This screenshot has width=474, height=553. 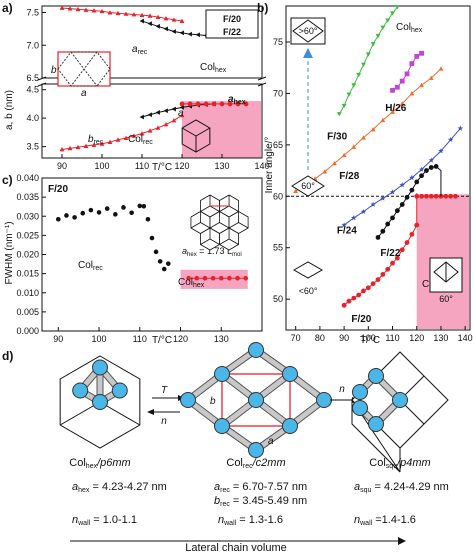 What do you see at coordinates (42, 81) in the screenshot?
I see `axis-break-left-mask` at bounding box center [42, 81].